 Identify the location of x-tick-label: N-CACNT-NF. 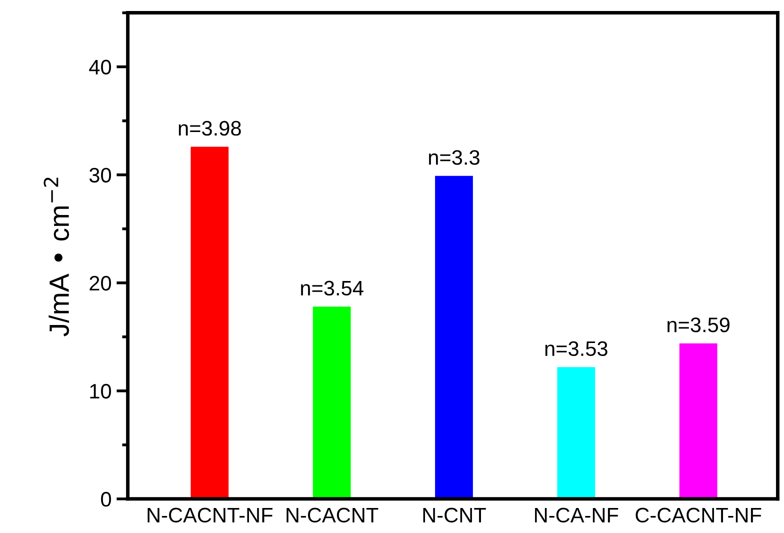
(210, 515).